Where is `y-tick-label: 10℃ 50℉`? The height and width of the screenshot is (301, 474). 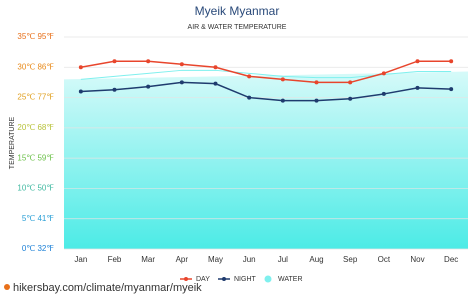
y-tick-label: 10℃ 50℉ is located at coordinates (35, 188).